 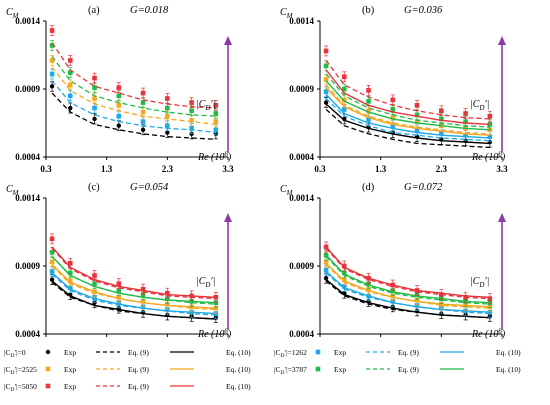 I want to click on panel-label: (a), so click(x=94, y=10).